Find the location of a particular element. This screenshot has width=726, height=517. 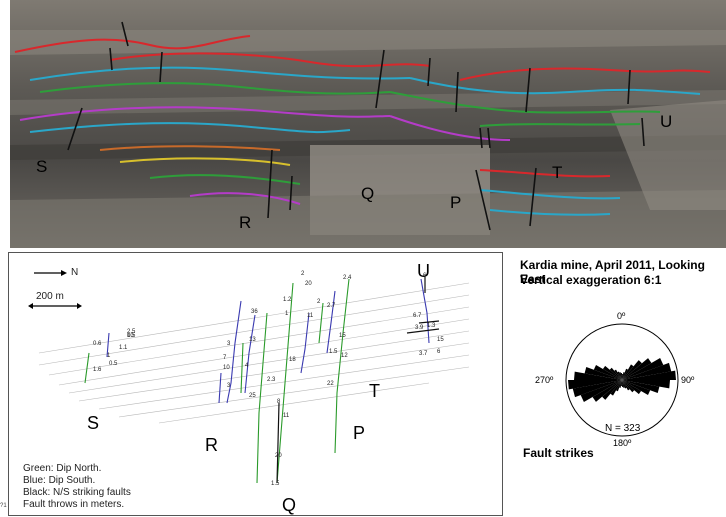

fault-throw-label: 3.7 is located at coordinates (423, 354).